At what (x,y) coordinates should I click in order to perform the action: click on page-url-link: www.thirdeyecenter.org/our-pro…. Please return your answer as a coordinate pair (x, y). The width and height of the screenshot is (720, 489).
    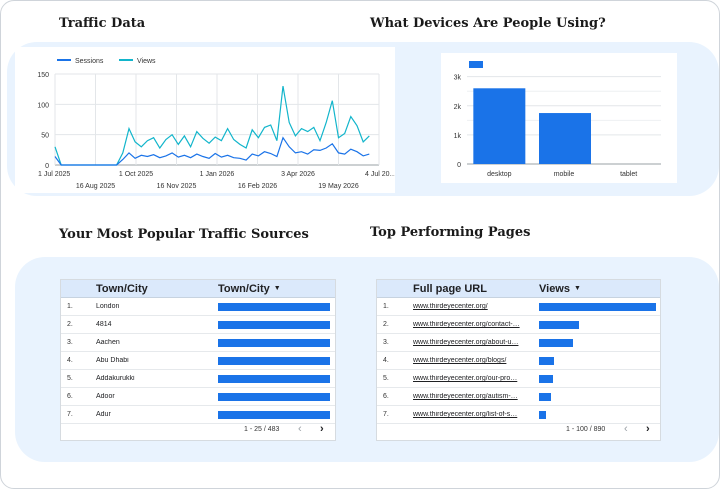
    Looking at the image, I should click on (465, 378).